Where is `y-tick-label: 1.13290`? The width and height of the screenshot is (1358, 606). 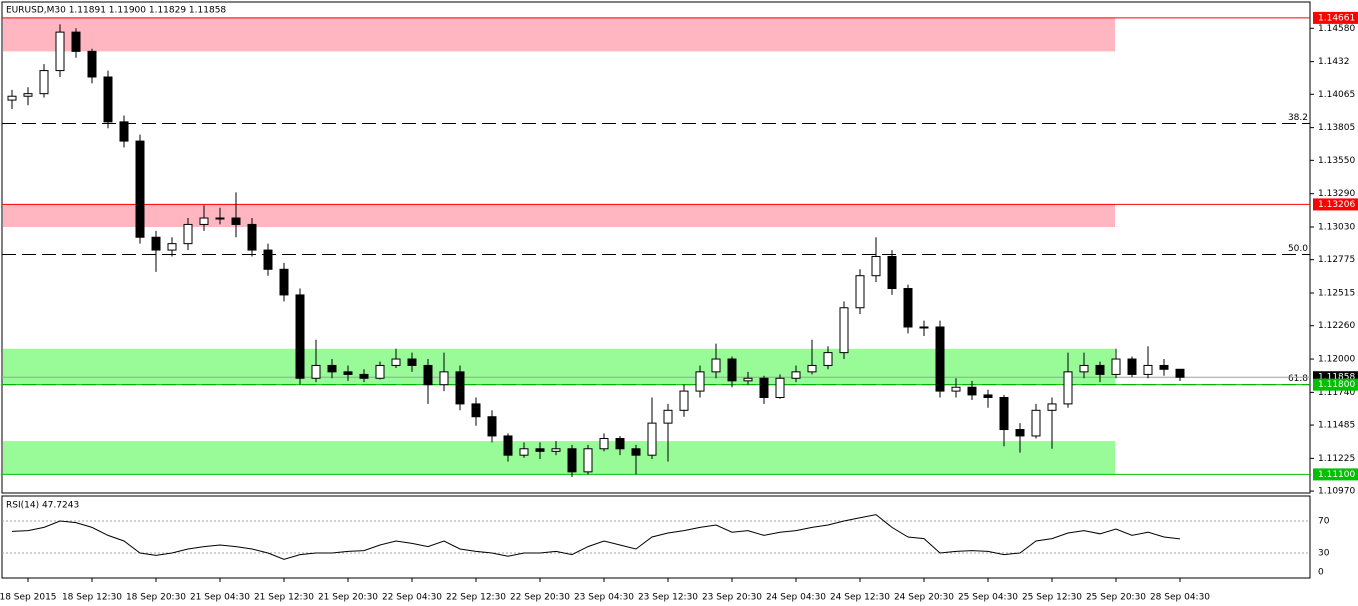
y-tick-label: 1.13290 is located at coordinates (1336, 194).